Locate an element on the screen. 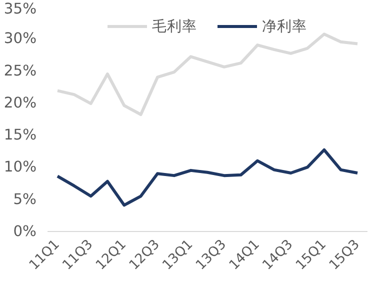 The image size is (382, 281). y-tick-label: 0% is located at coordinates (25, 231).